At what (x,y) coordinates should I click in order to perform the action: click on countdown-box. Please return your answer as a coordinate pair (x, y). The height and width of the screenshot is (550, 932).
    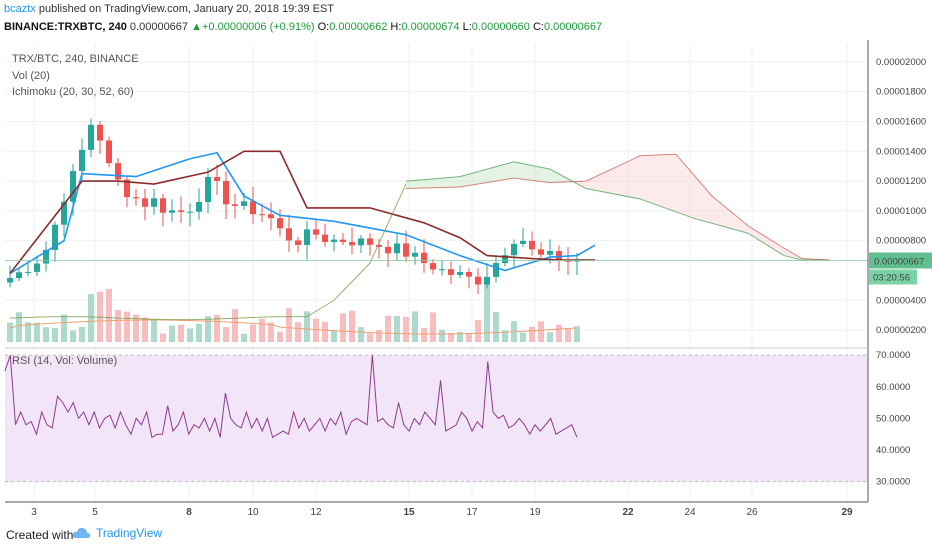
    Looking at the image, I should click on (893, 277).